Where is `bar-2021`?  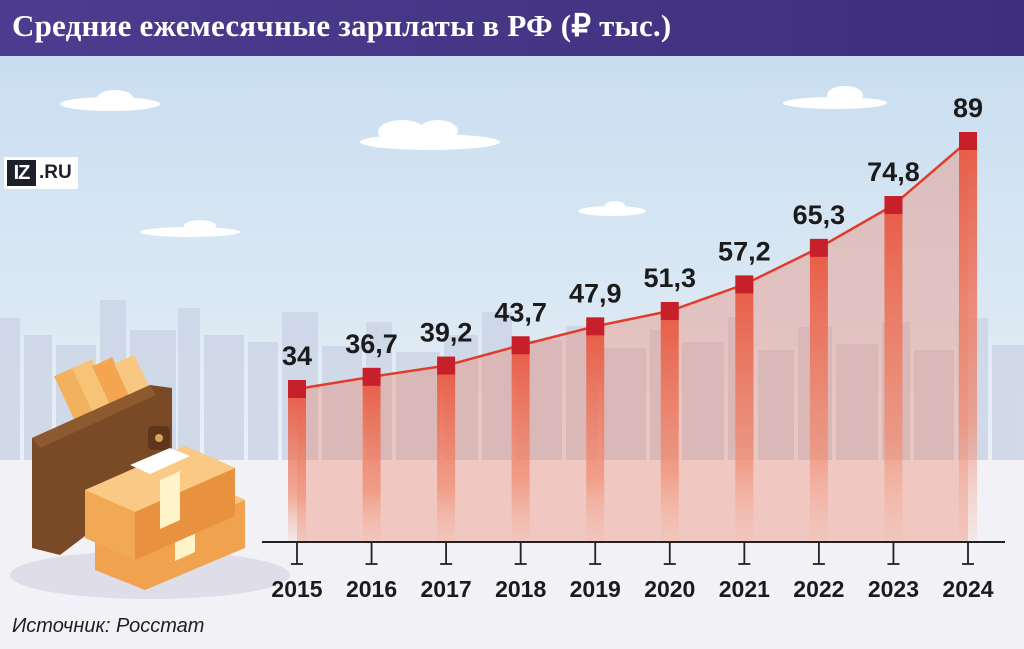 bar-2021 is located at coordinates (744, 413).